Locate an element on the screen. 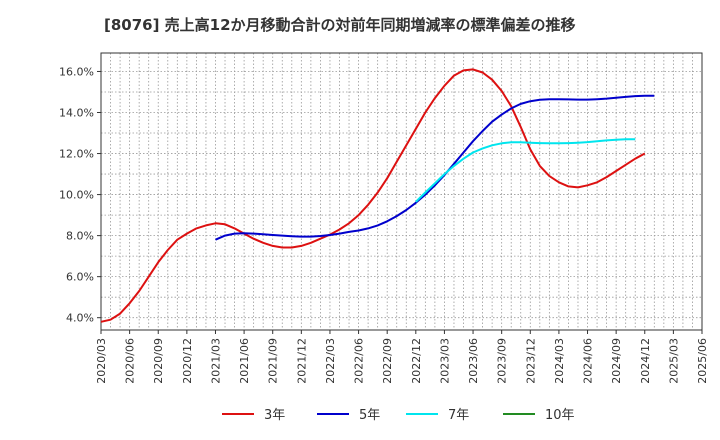 This screenshot has height=440, width=720. x-tick-label: 2021/03 is located at coordinates (215, 361).